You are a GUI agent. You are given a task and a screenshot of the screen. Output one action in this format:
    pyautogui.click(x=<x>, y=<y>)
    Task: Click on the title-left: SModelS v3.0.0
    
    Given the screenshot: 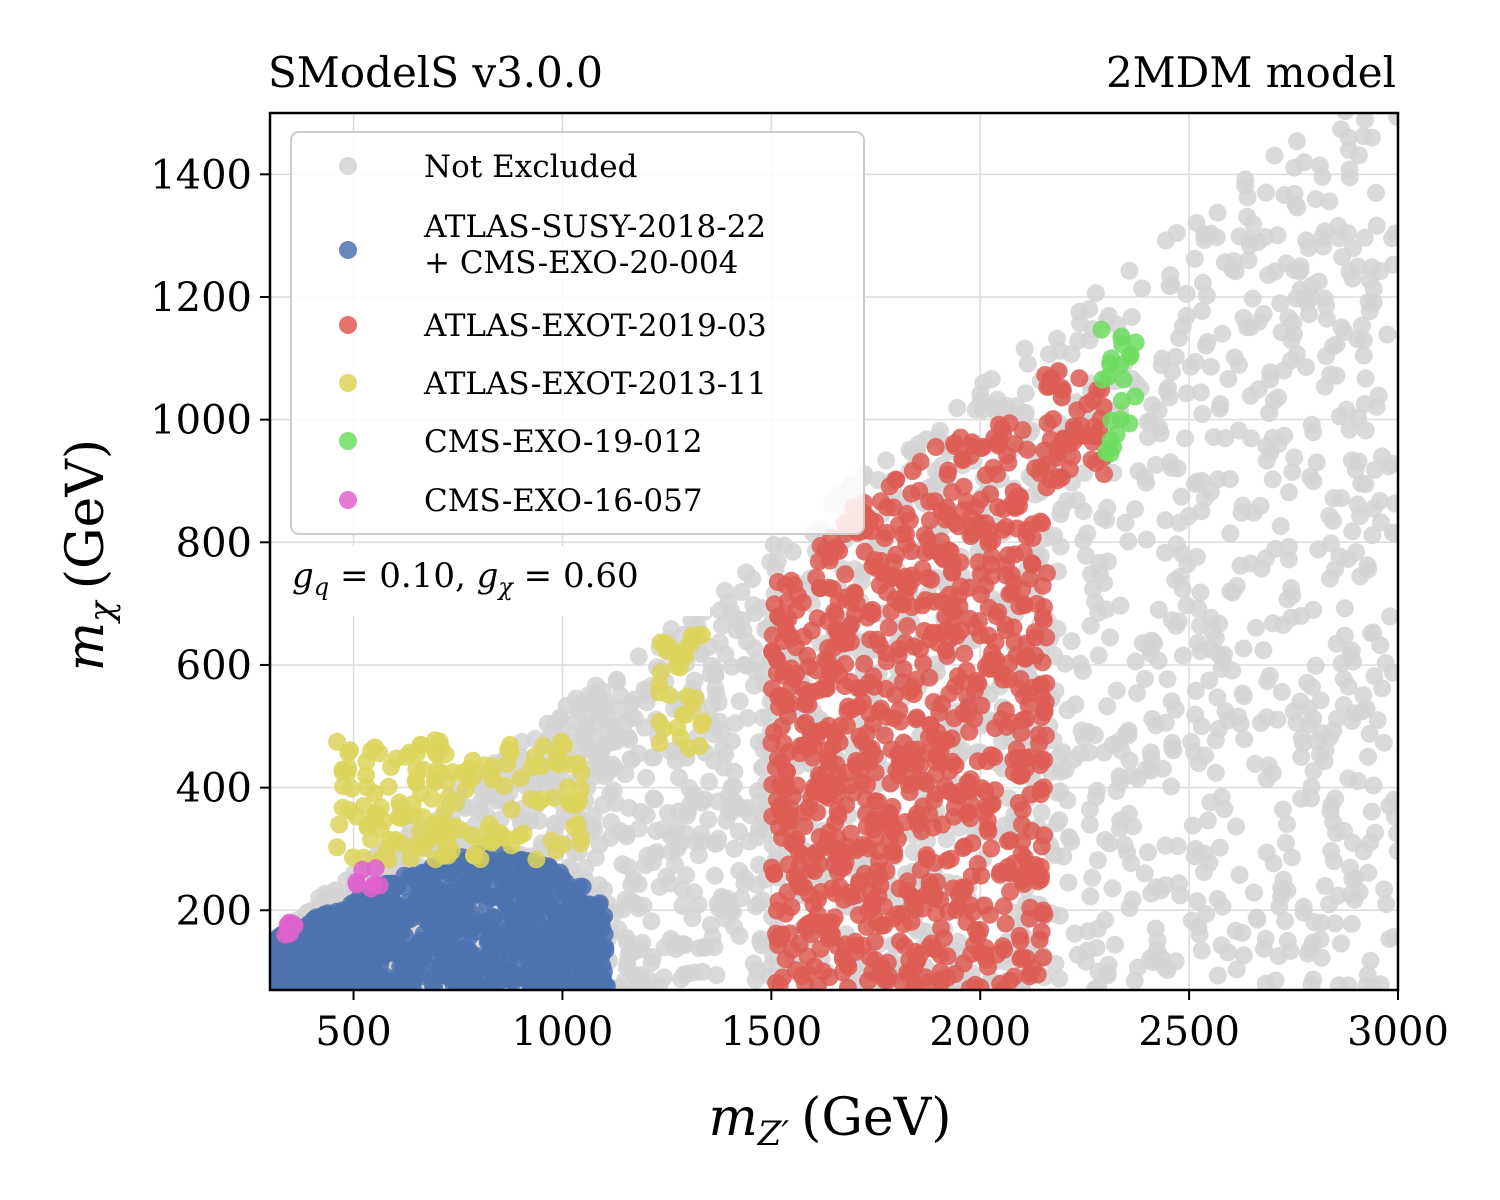 What is the action you would take?
    pyautogui.click(x=435, y=72)
    